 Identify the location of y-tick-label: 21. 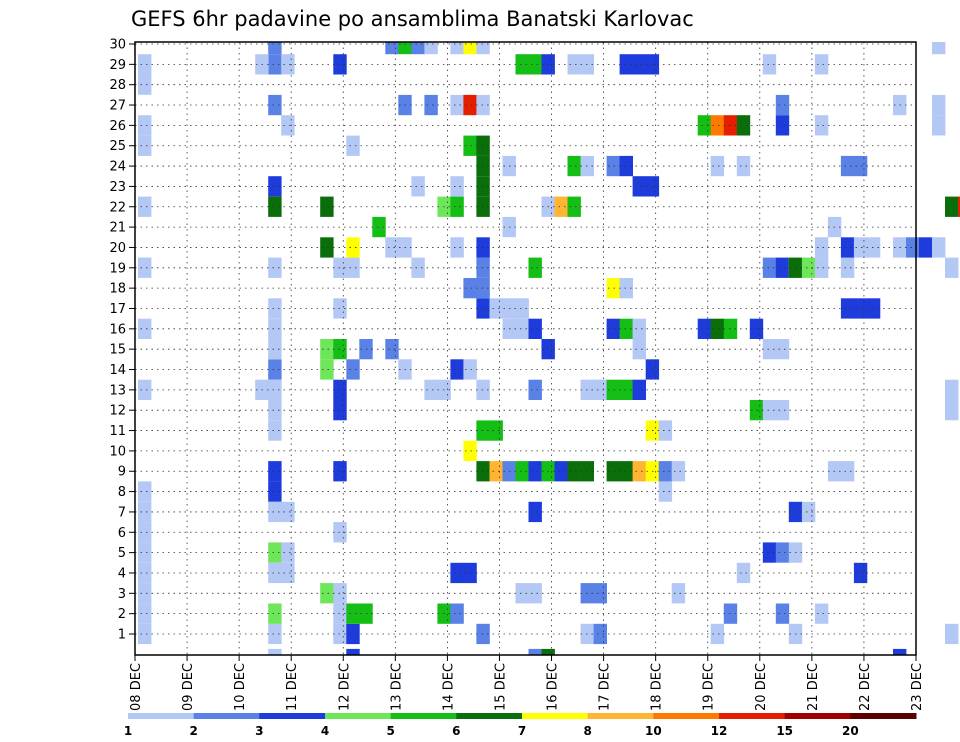
(117, 228).